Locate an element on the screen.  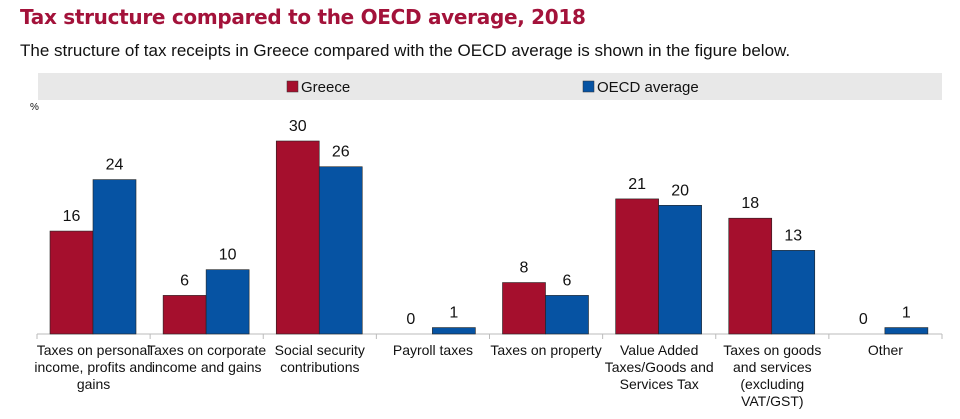
data-label: 18 is located at coordinates (750, 203).